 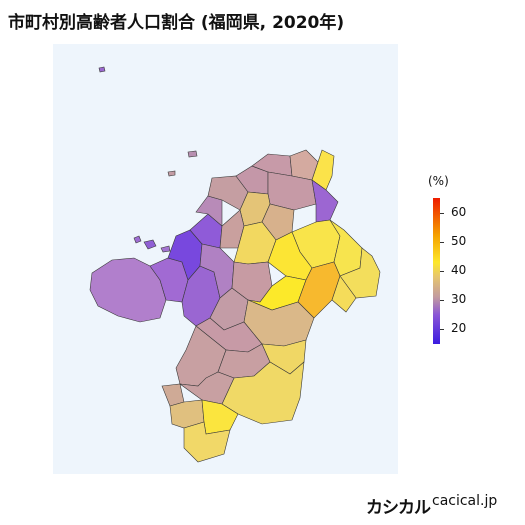 What do you see at coordinates (459, 212) in the screenshot?
I see `legend-tick-label: 60` at bounding box center [459, 212].